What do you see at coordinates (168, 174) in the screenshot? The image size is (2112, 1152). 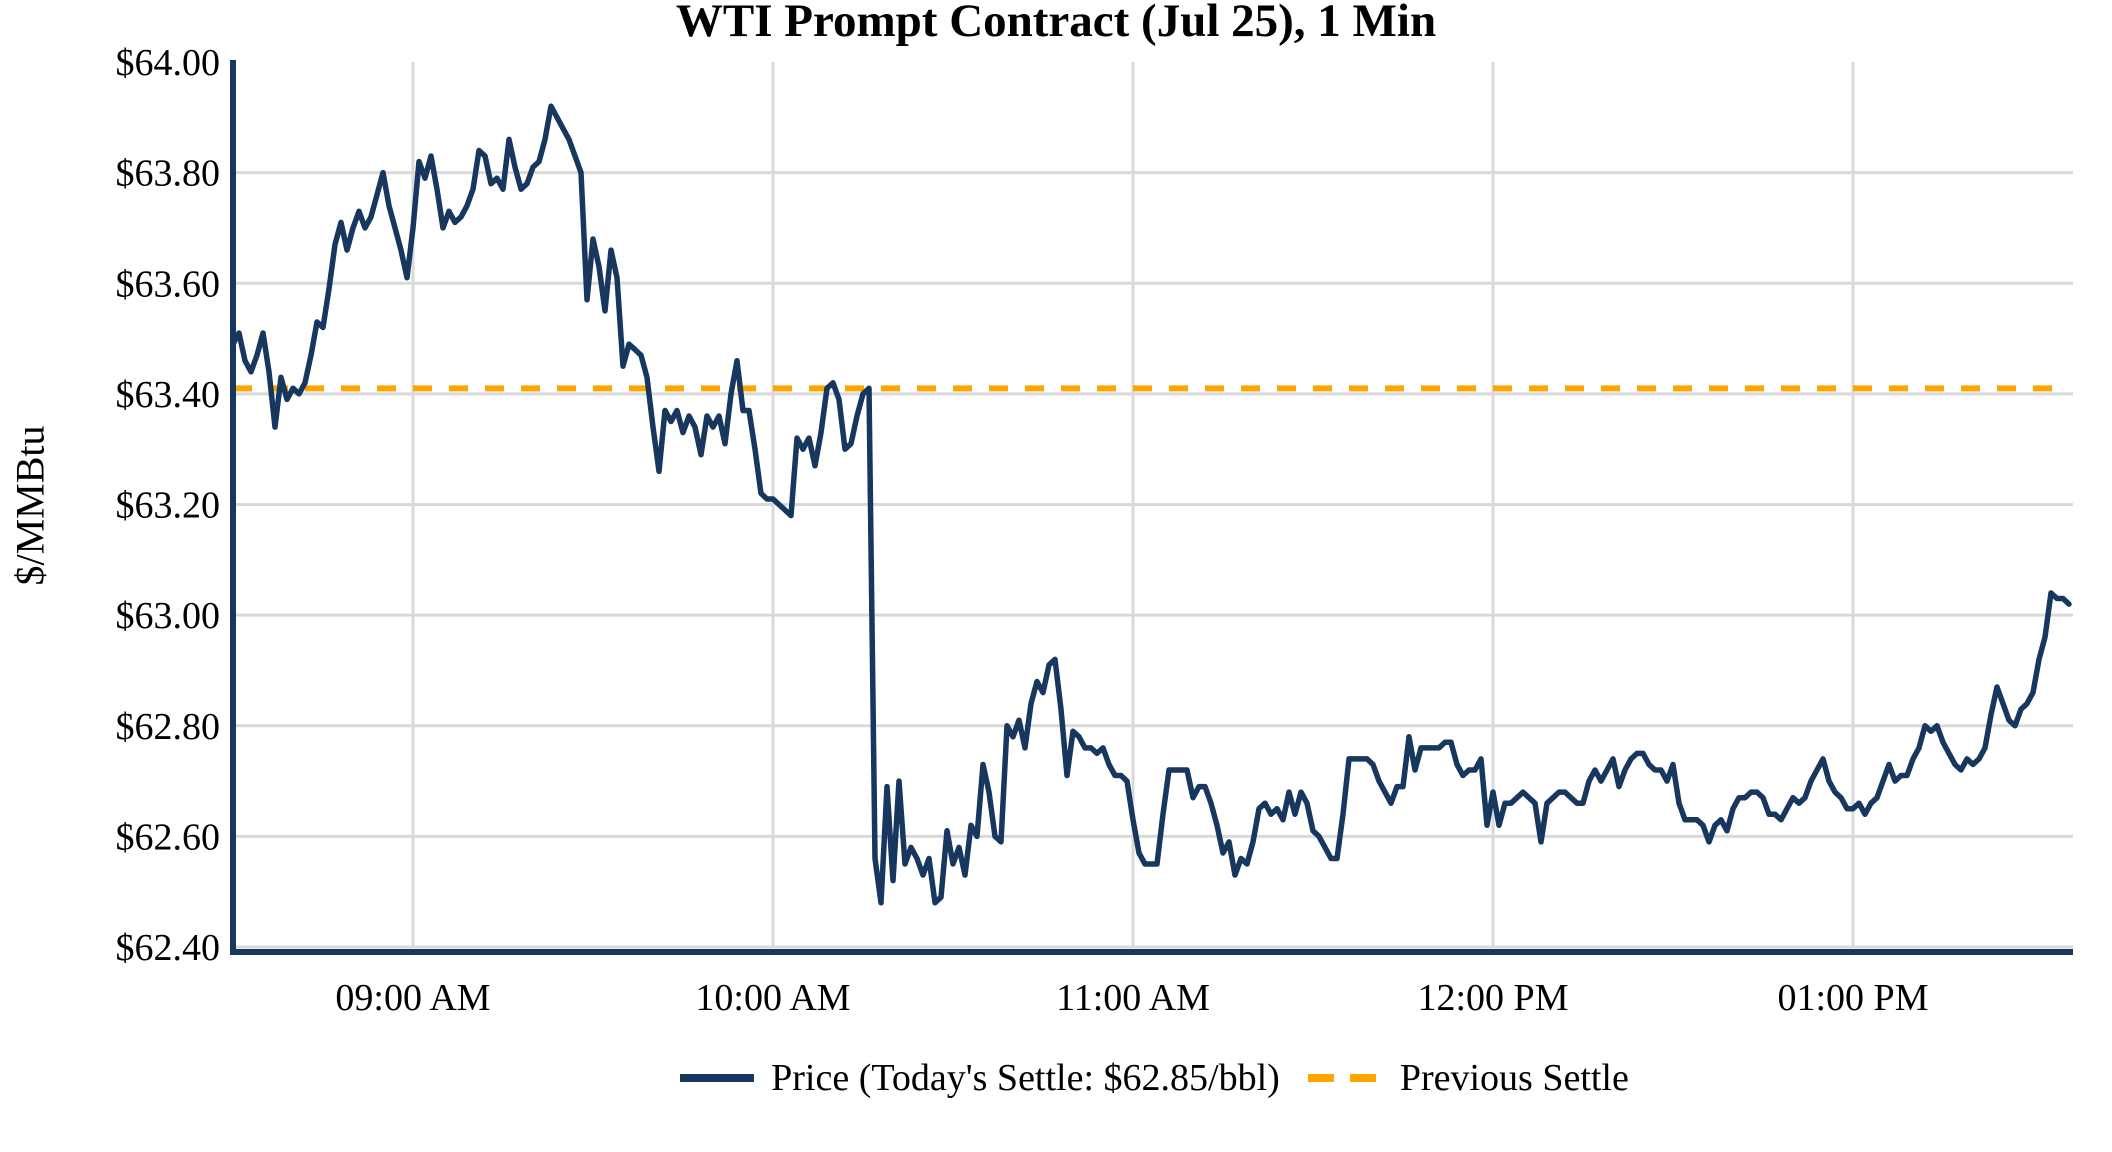 I see `y-tick-label: $63.80` at bounding box center [168, 174].